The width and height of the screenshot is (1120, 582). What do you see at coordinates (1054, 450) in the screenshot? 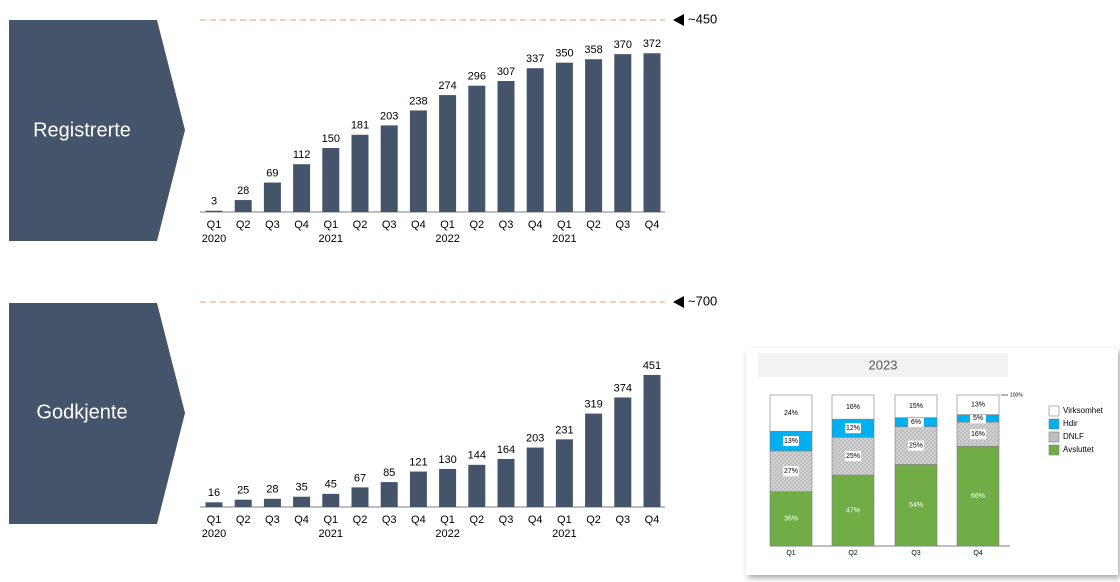
I see `legend-swatch` at bounding box center [1054, 450].